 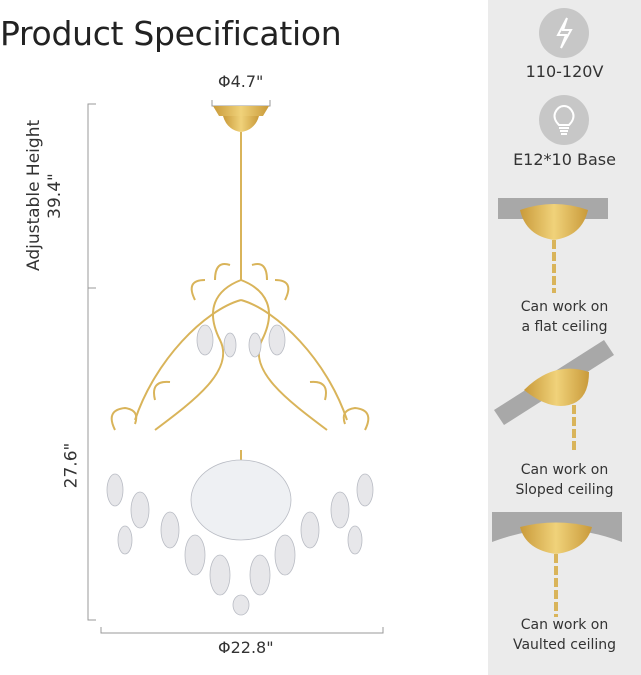 I want to click on caption-line: Vaulted ceiling, so click(x=564, y=645).